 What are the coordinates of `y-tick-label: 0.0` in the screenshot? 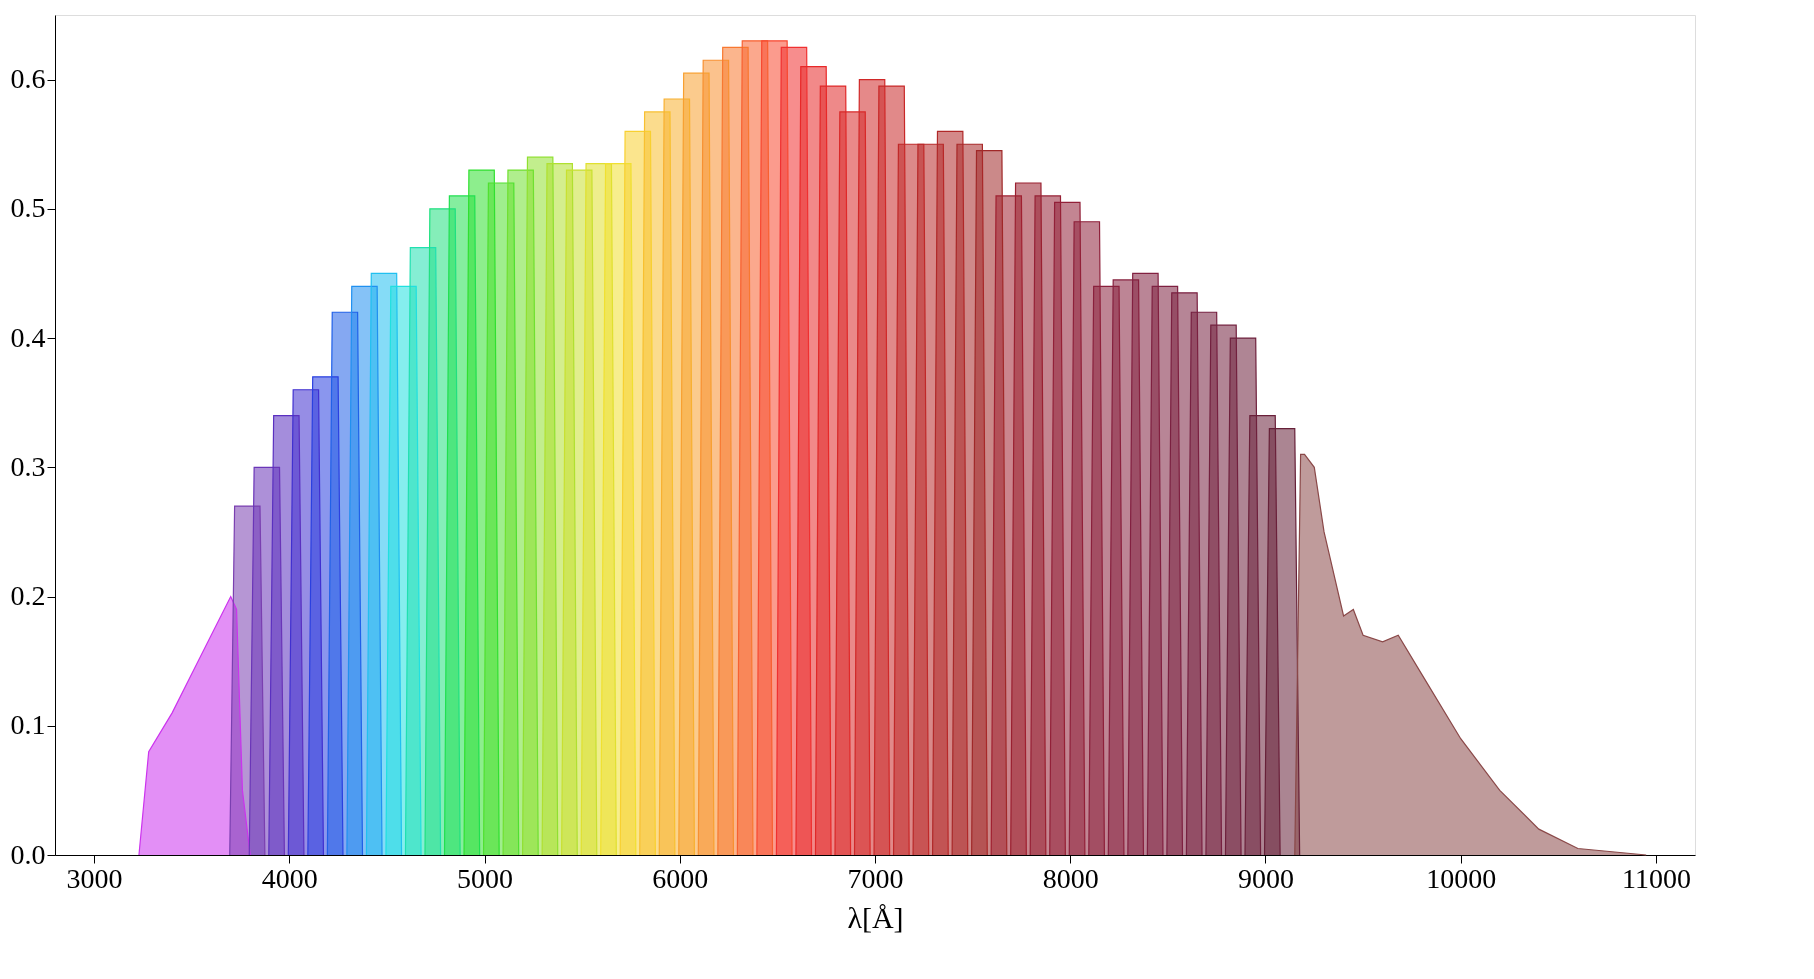 It's located at (28, 854).